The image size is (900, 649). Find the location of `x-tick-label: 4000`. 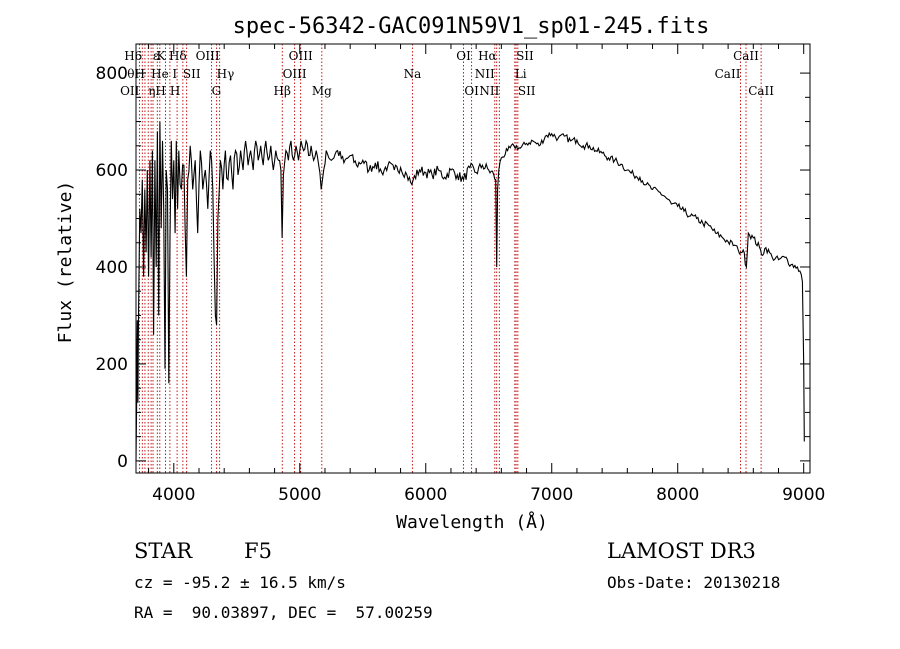

x-tick-label: 4000 is located at coordinates (173, 495).